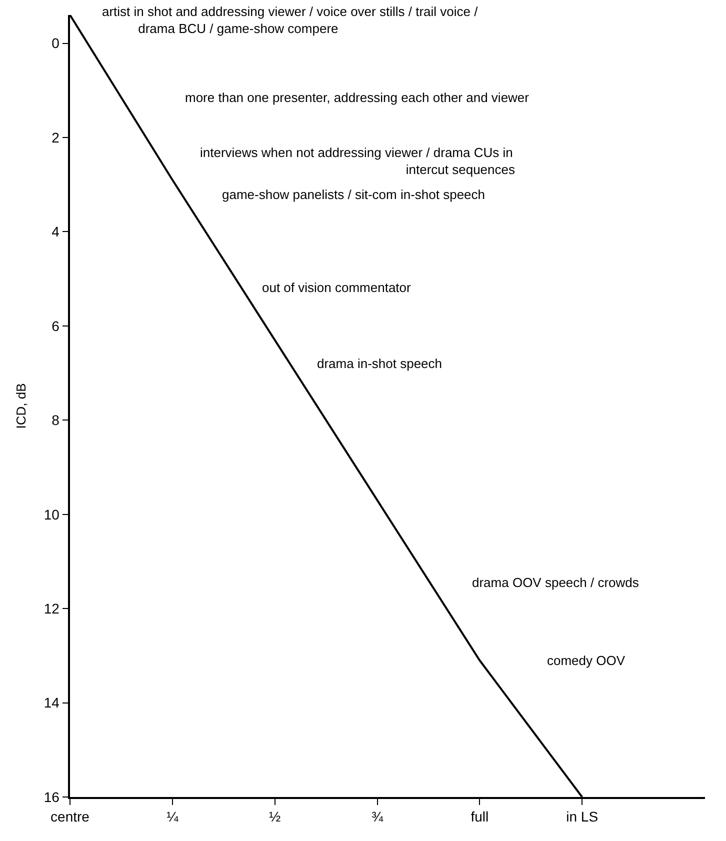  I want to click on x-tick-label: full, so click(479, 816).